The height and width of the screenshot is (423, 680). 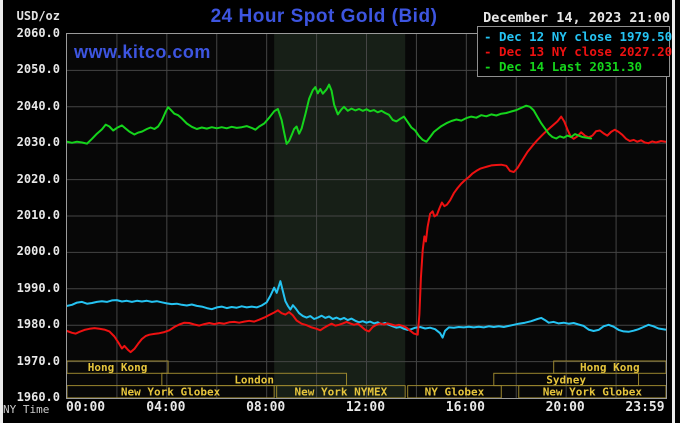 I want to click on x-tick-label: 23:59, so click(x=645, y=407).